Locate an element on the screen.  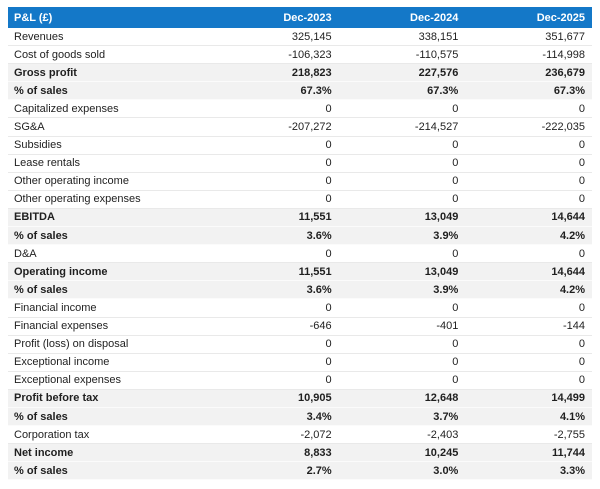
row-label: Subsidies is located at coordinates (38, 145).